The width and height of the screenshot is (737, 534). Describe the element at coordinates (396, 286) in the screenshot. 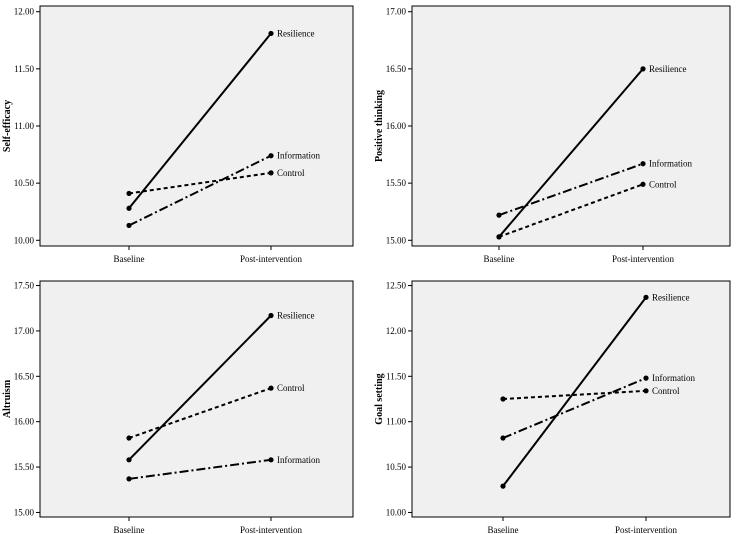

I see `y-tick-label: 12.50` at that location.